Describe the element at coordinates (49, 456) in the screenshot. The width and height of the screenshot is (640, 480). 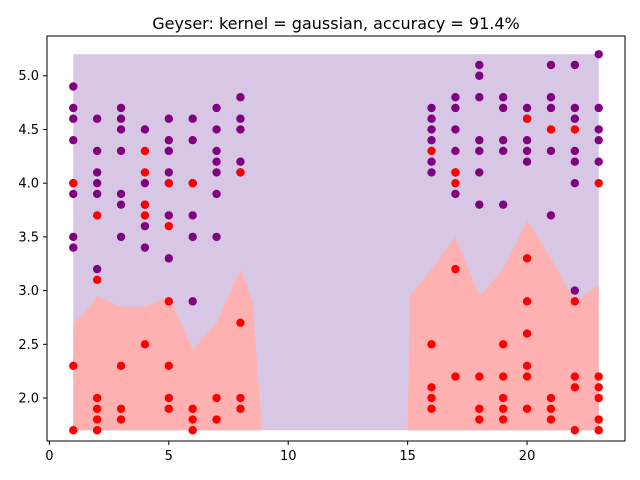
I see `x-tick-label: 0` at that location.